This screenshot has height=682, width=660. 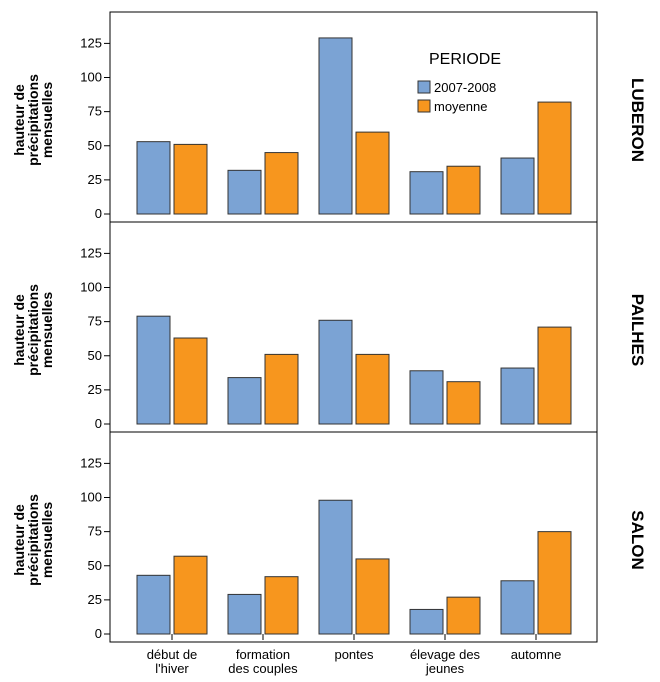 What do you see at coordinates (637, 540) in the screenshot?
I see `panel-label: SALON` at bounding box center [637, 540].